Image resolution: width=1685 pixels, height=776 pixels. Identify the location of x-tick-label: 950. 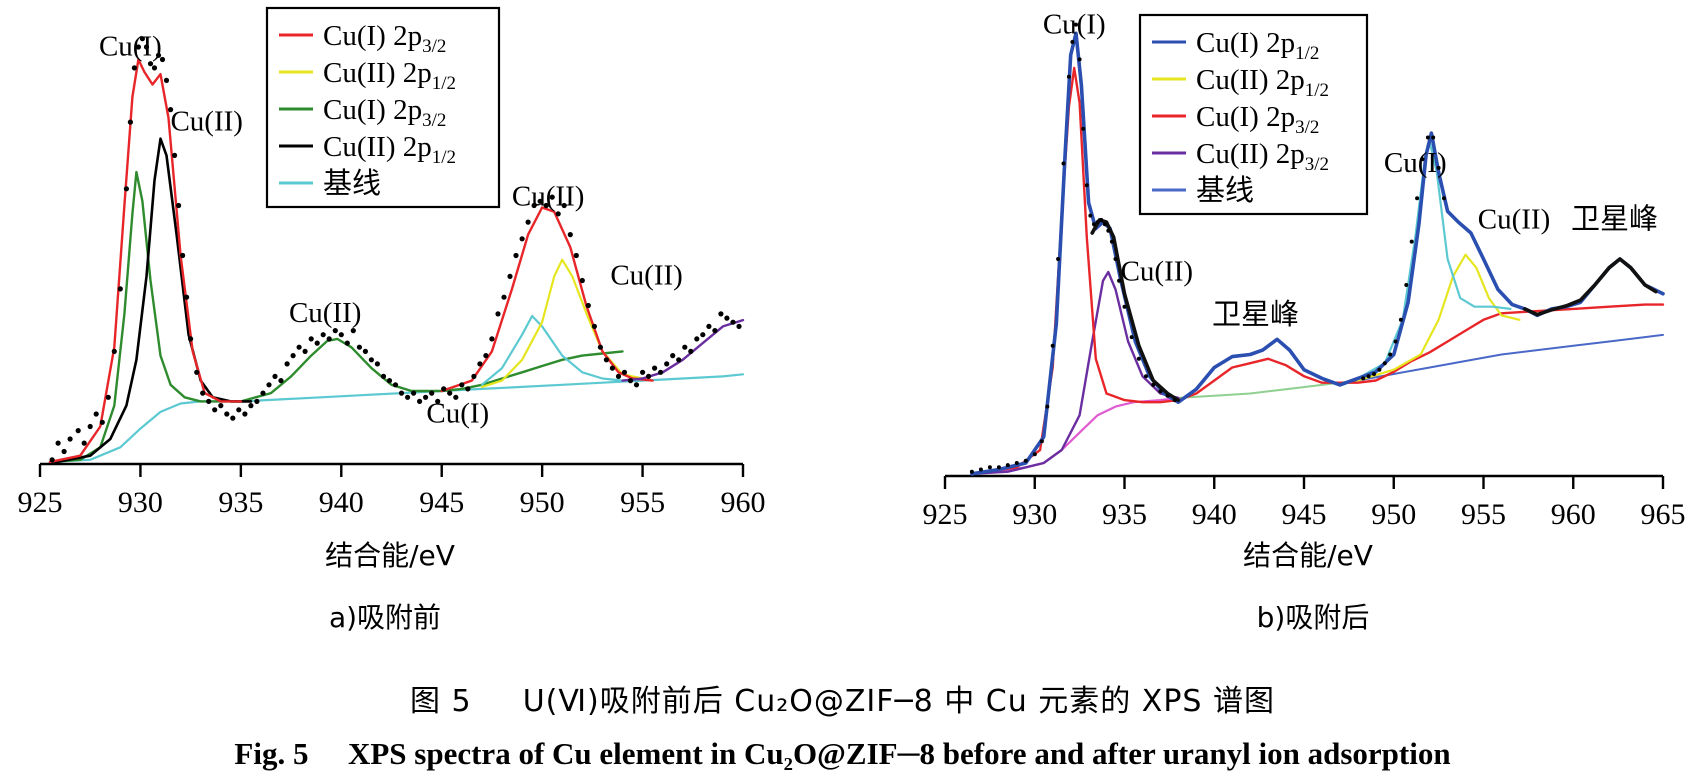
(542, 502).